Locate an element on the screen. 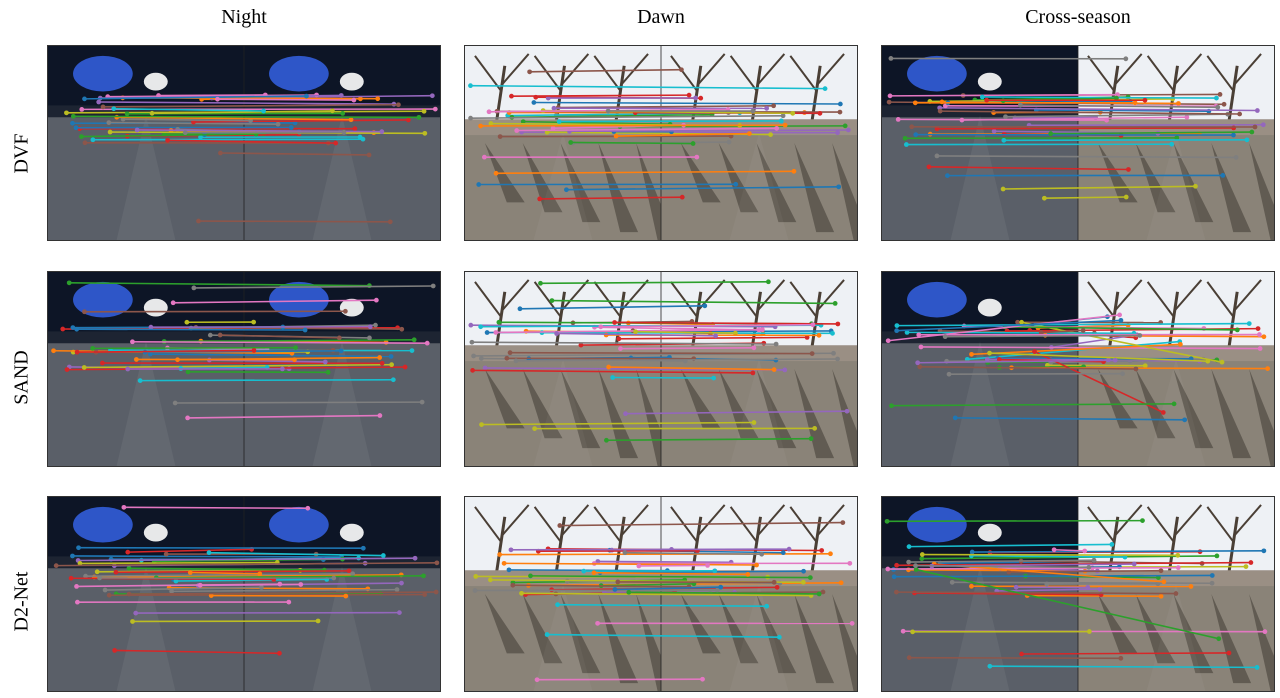  row-label-dvf-text: DVF is located at coordinates (21, 153).